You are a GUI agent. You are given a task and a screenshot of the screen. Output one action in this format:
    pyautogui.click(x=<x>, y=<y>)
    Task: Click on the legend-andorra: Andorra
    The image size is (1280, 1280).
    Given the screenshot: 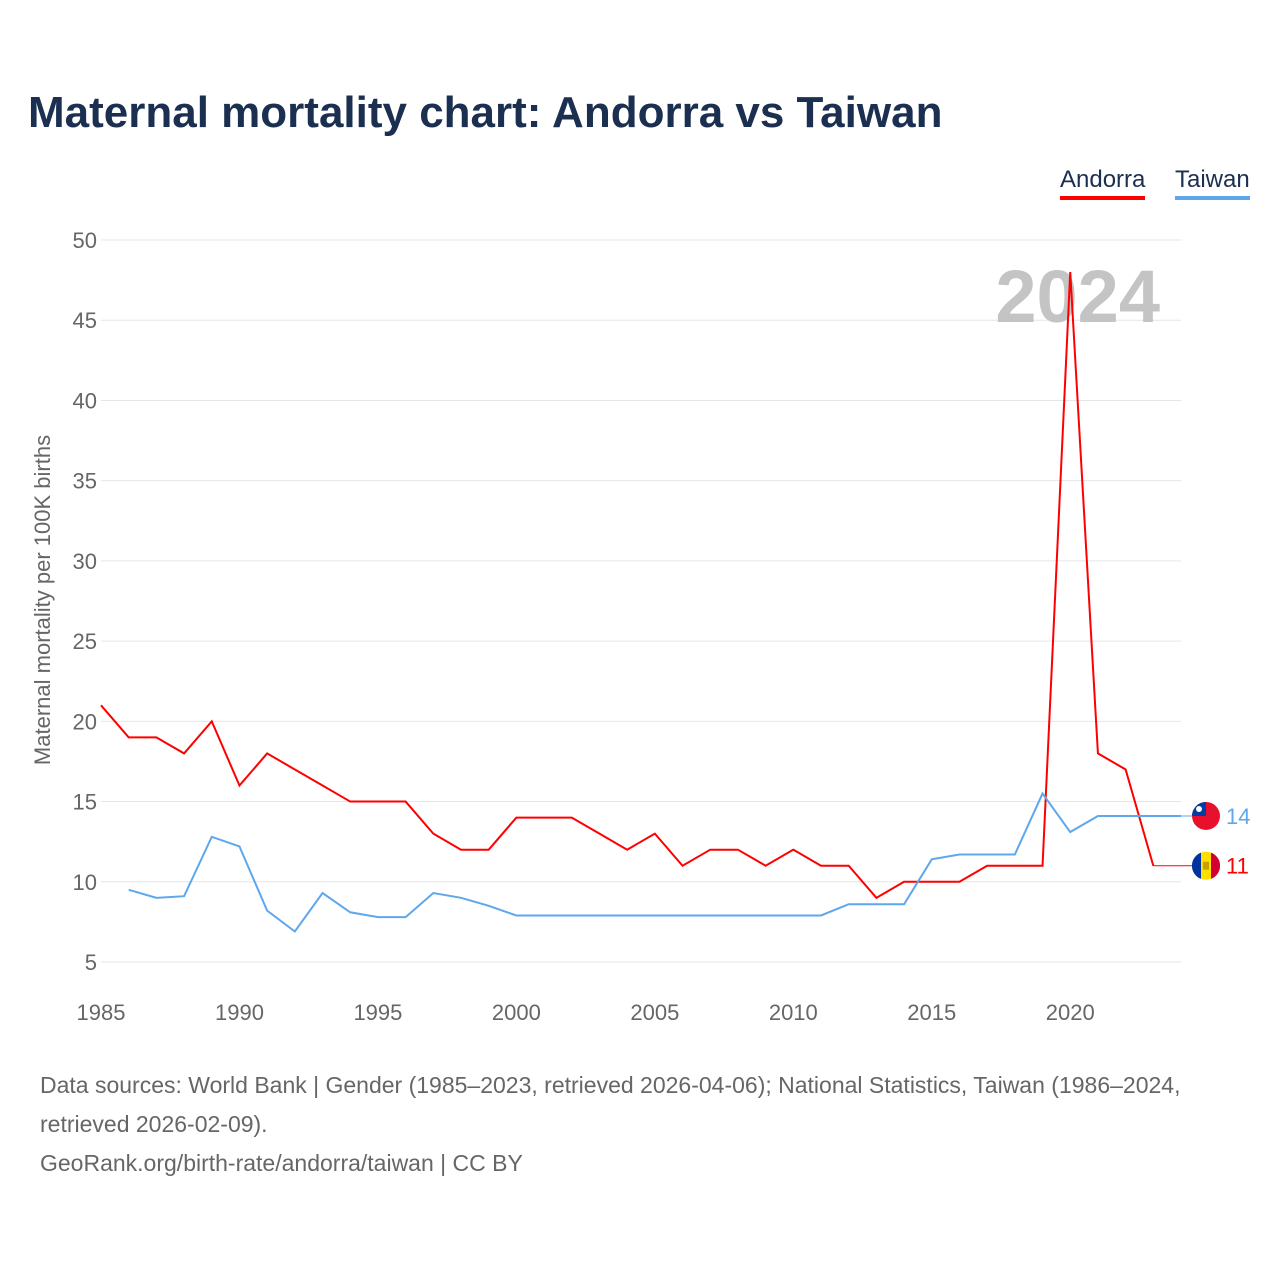 What is the action you would take?
    pyautogui.click(x=1103, y=183)
    